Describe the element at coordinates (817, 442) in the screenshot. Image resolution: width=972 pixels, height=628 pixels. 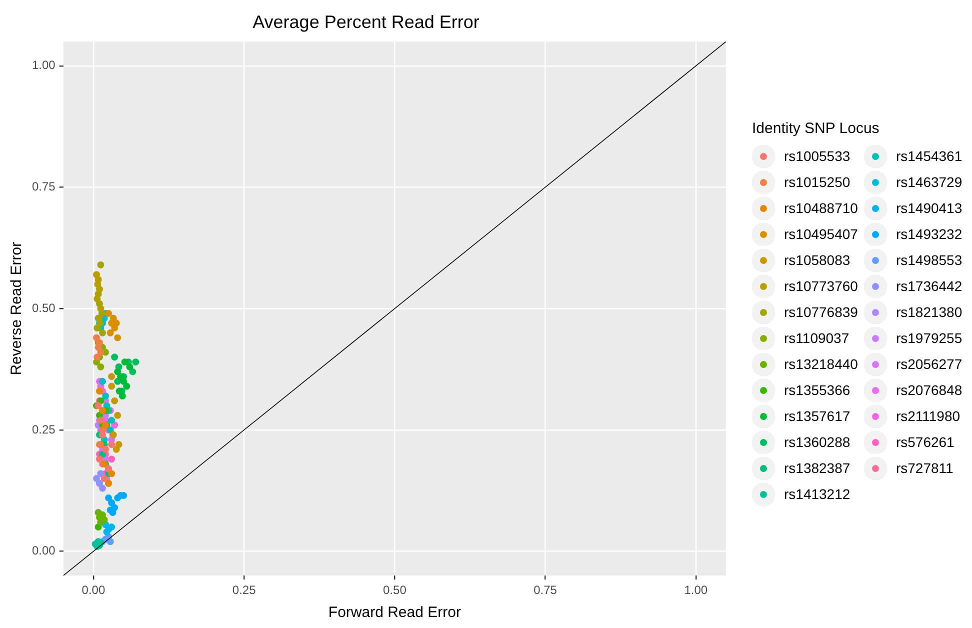
I see `legend-label: rs1360288` at that location.